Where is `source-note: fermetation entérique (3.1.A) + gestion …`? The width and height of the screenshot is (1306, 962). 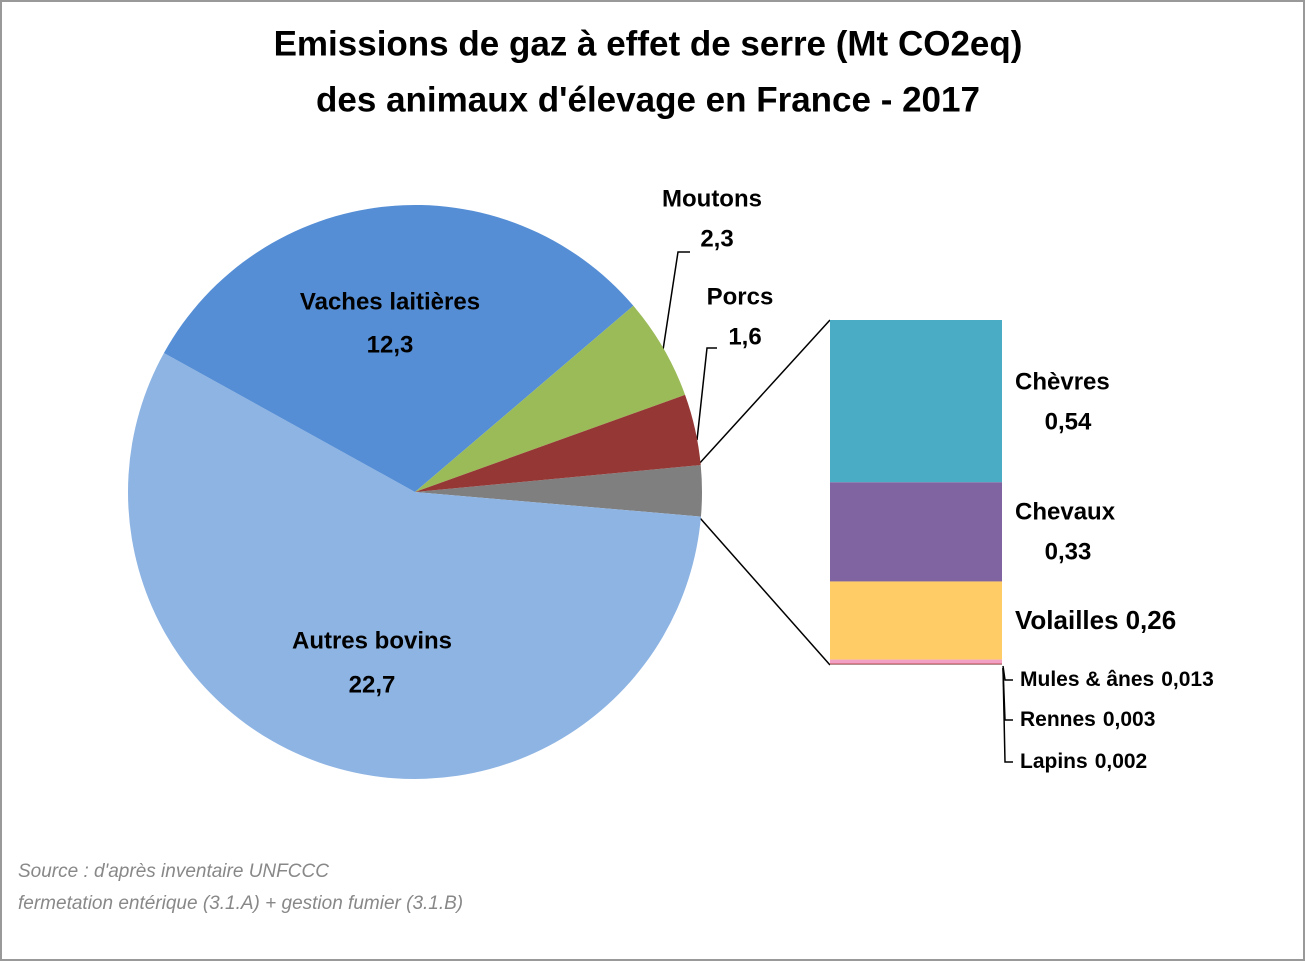
source-note: fermetation entérique (3.1.A) + gestion … is located at coordinates (240, 903).